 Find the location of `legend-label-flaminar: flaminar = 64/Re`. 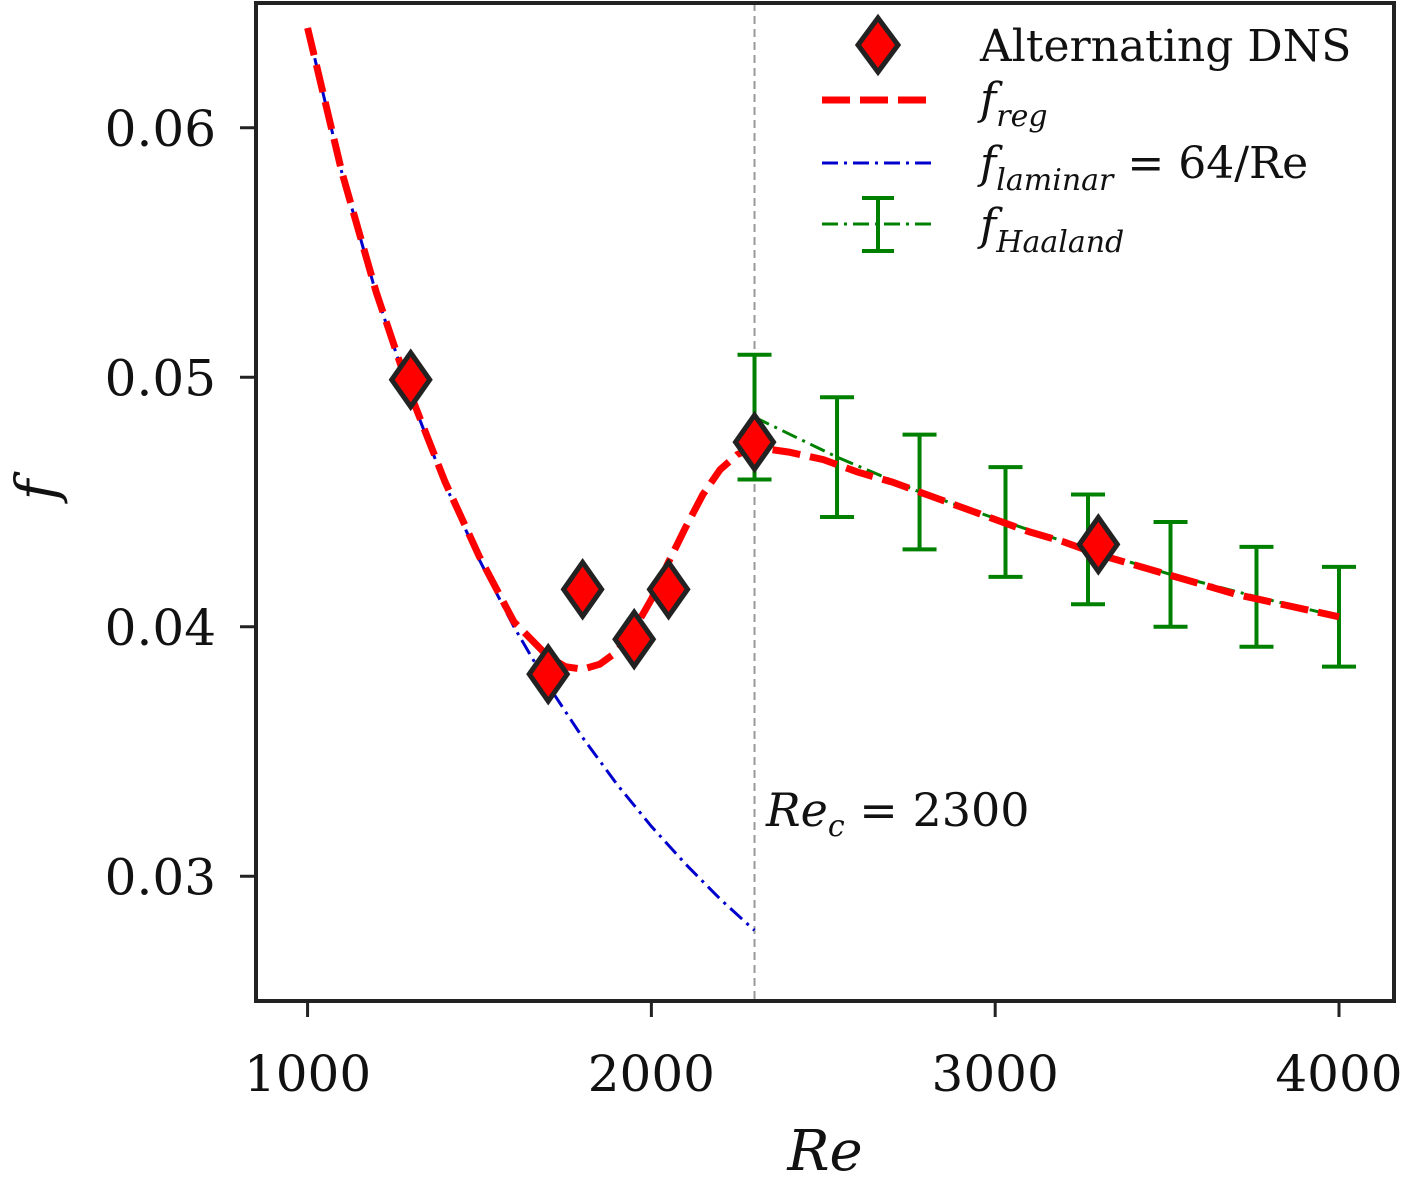

legend-label-flaminar: flaminar = 64/Re is located at coordinates (1142, 168).